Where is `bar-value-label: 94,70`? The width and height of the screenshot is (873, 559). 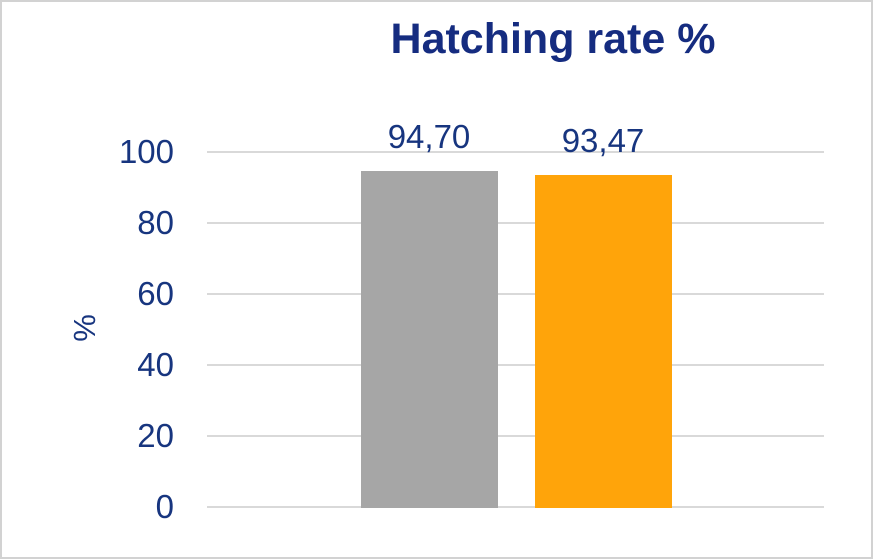 bar-value-label: 94,70 is located at coordinates (429, 136).